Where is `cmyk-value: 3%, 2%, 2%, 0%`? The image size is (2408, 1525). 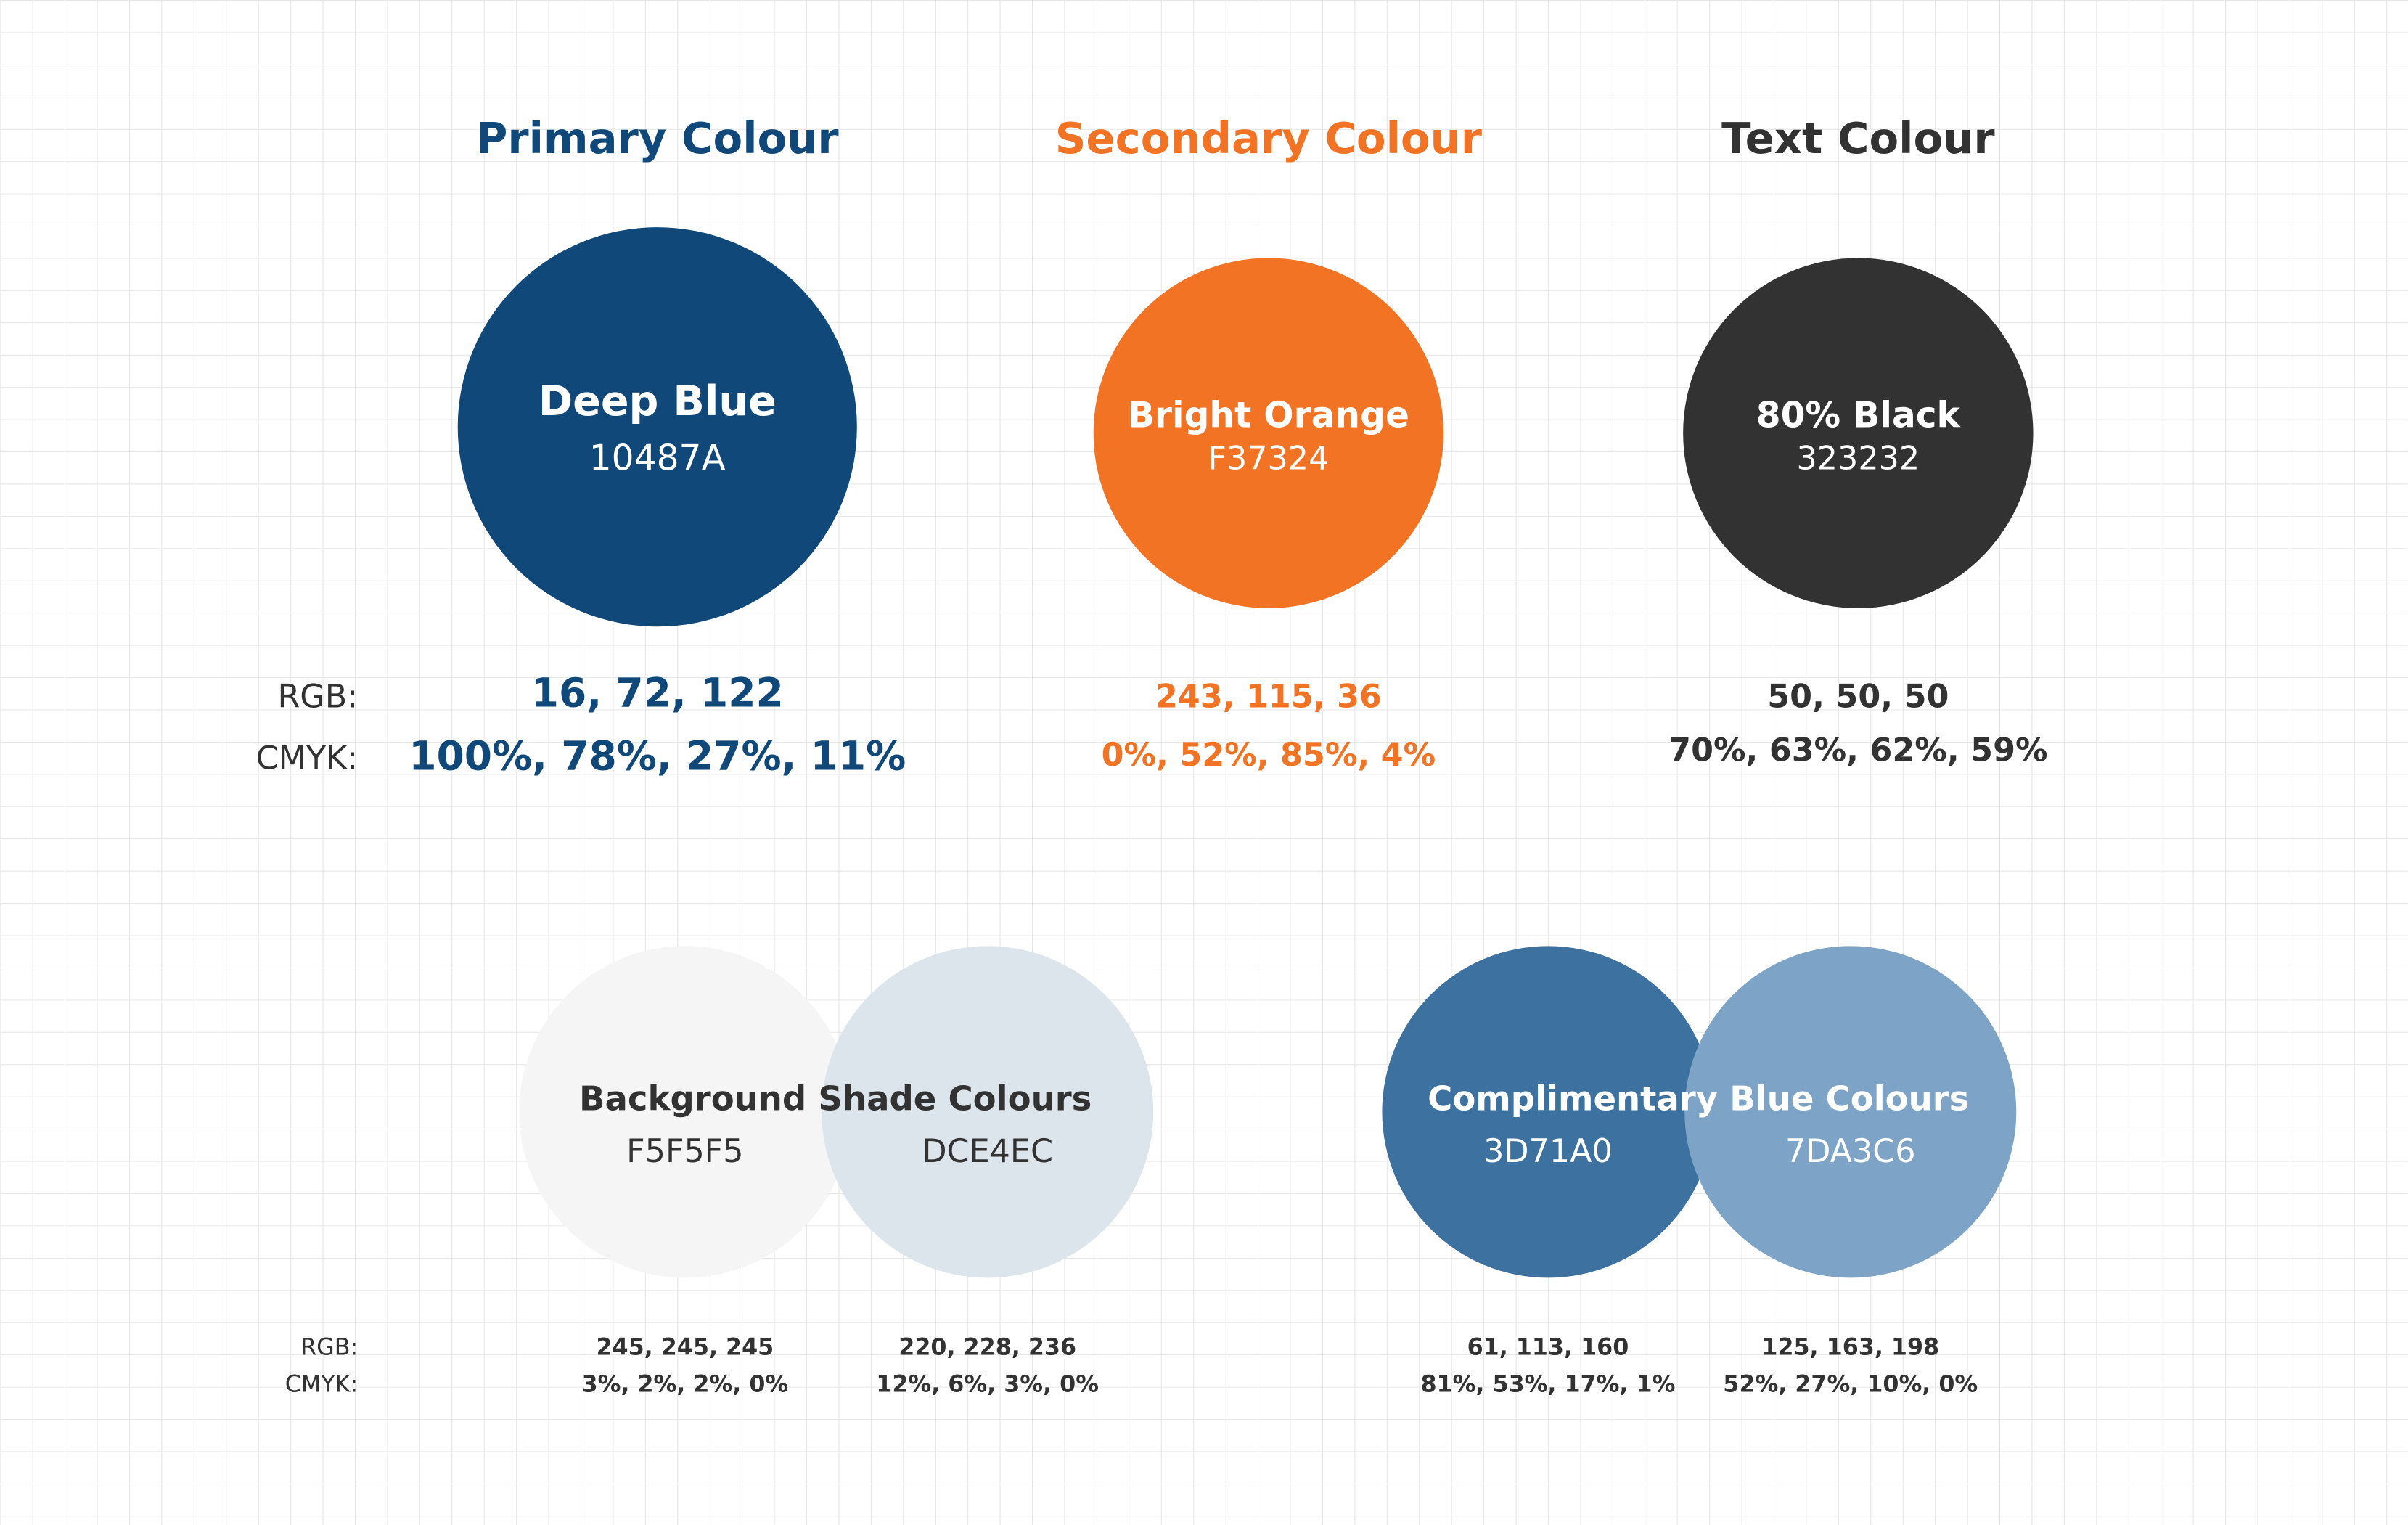
cmyk-value: 3%, 2%, 2%, 0% is located at coordinates (685, 1384).